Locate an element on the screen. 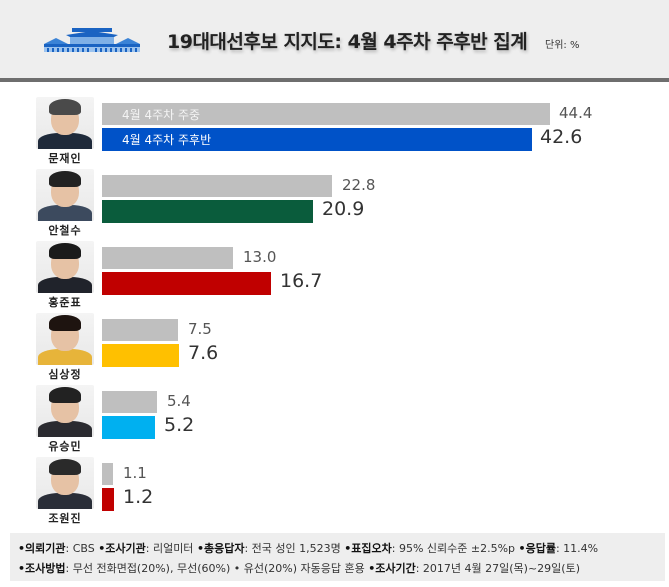 This screenshot has width=669, height=587. footer-key: •응답률 is located at coordinates (537, 548).